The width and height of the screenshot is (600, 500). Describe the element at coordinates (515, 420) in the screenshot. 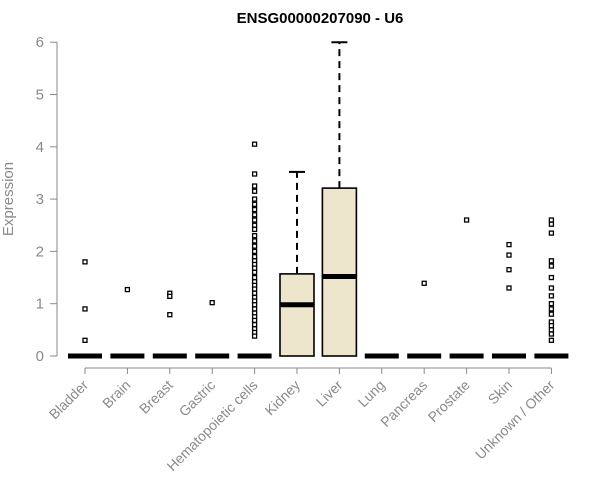

I see `x-tick-label: Unknown / Other` at that location.